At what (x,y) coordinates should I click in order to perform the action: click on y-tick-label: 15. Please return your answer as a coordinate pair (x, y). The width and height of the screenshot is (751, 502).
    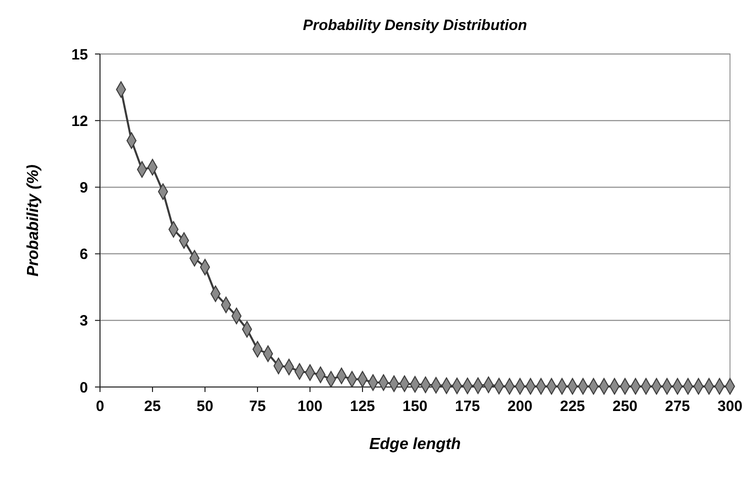
    Looking at the image, I should click on (79, 55).